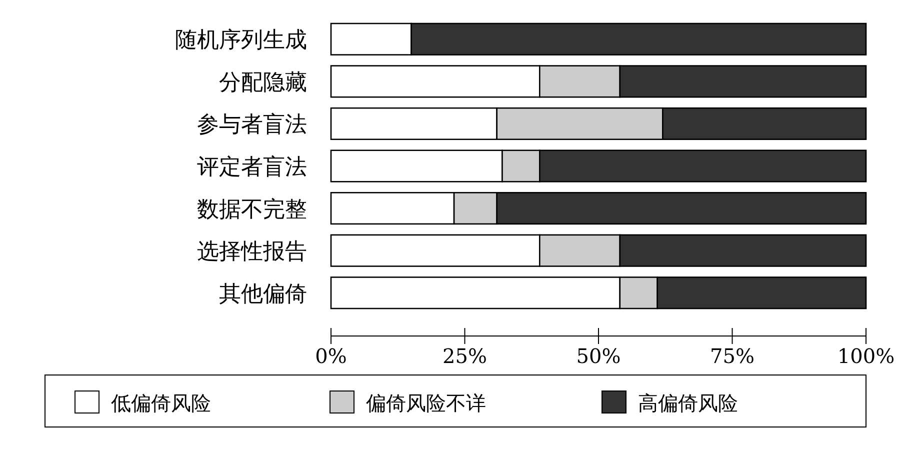  I want to click on y-tick-label: 其他偏倚, so click(263, 294).